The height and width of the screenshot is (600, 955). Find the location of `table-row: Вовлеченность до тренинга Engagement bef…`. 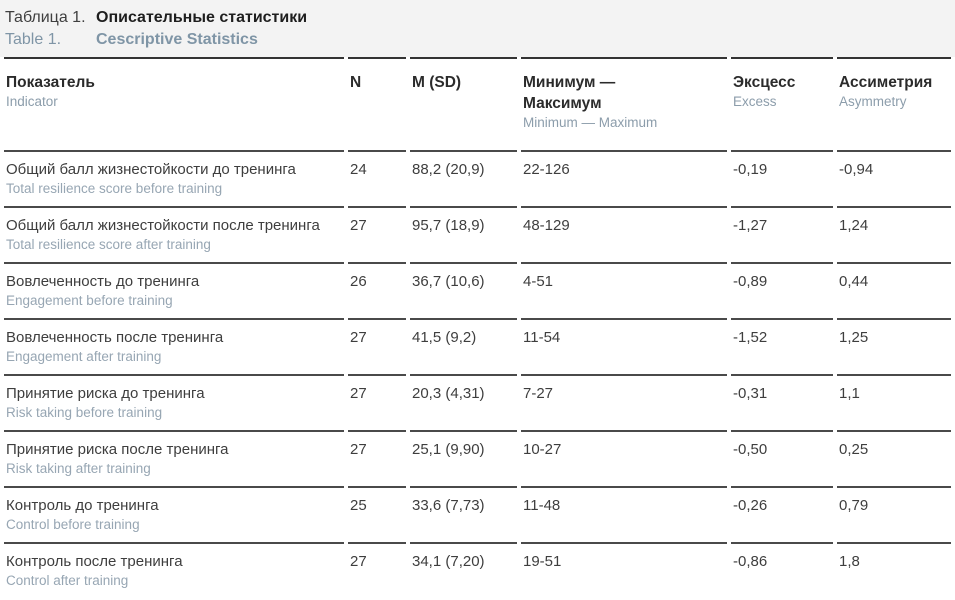

table-row: Вовлеченность до тренинга Engagement bef… is located at coordinates (477, 290).